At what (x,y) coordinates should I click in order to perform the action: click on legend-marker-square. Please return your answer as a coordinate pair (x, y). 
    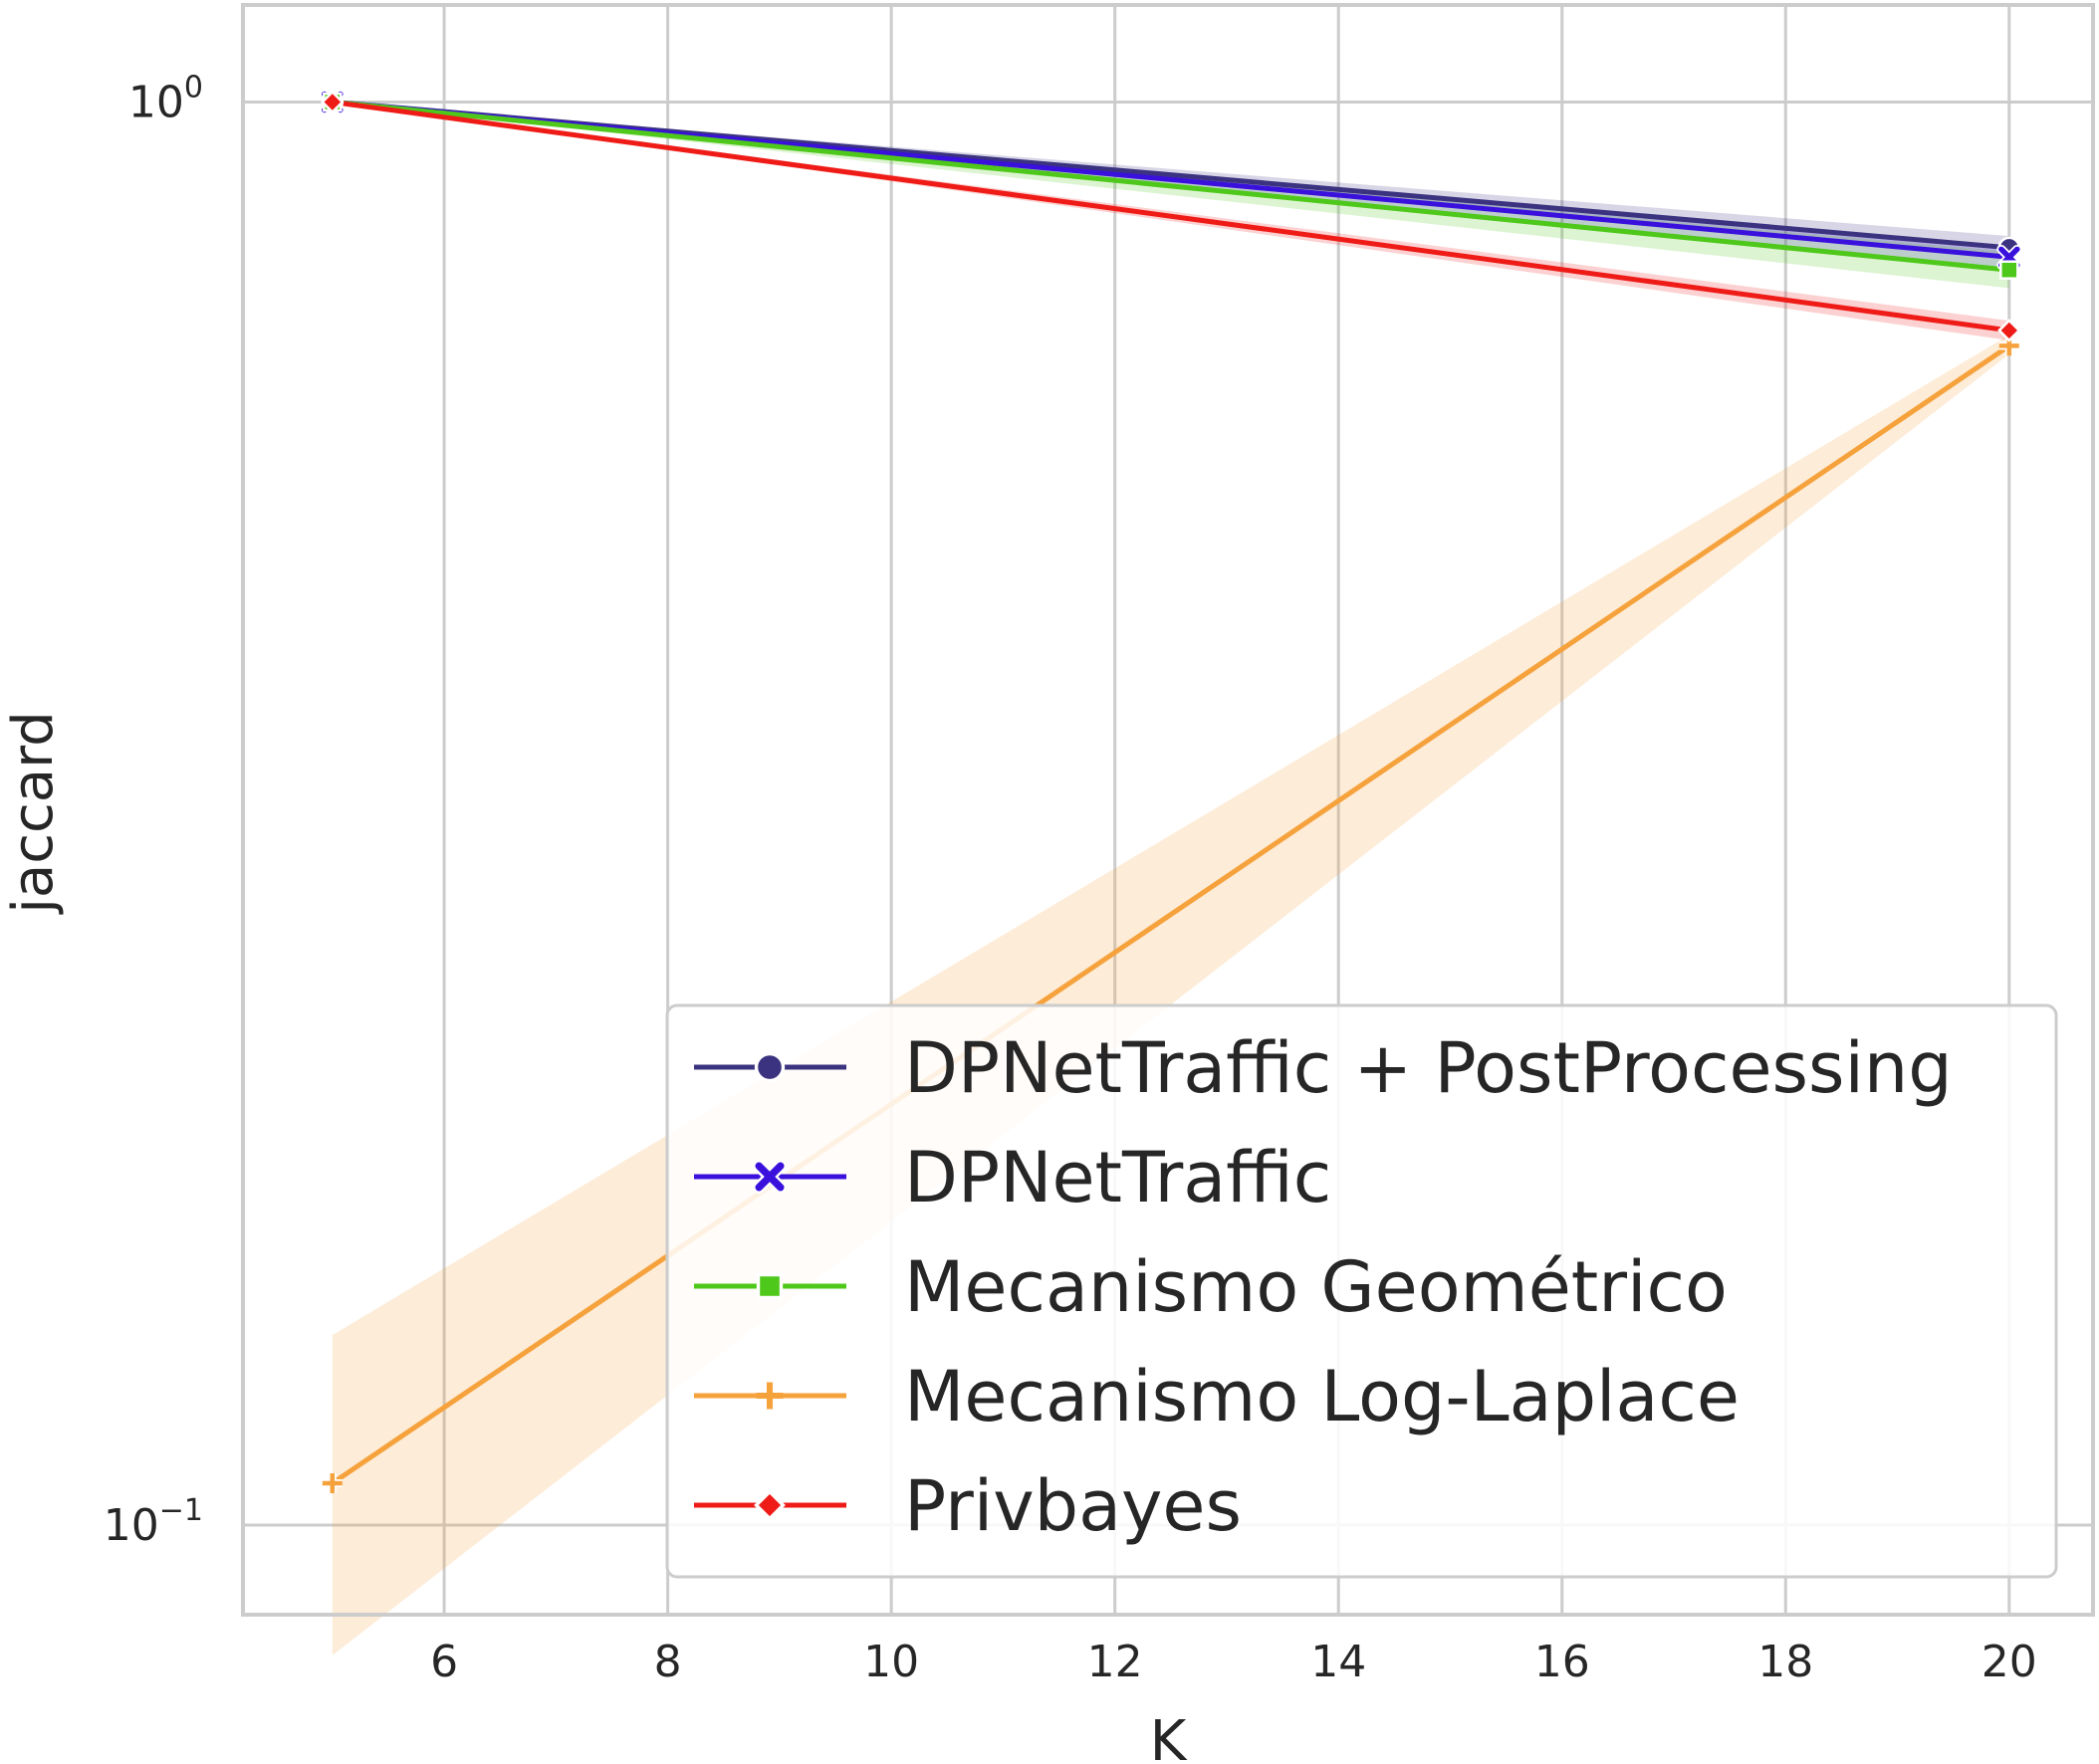
    Looking at the image, I should click on (770, 1286).